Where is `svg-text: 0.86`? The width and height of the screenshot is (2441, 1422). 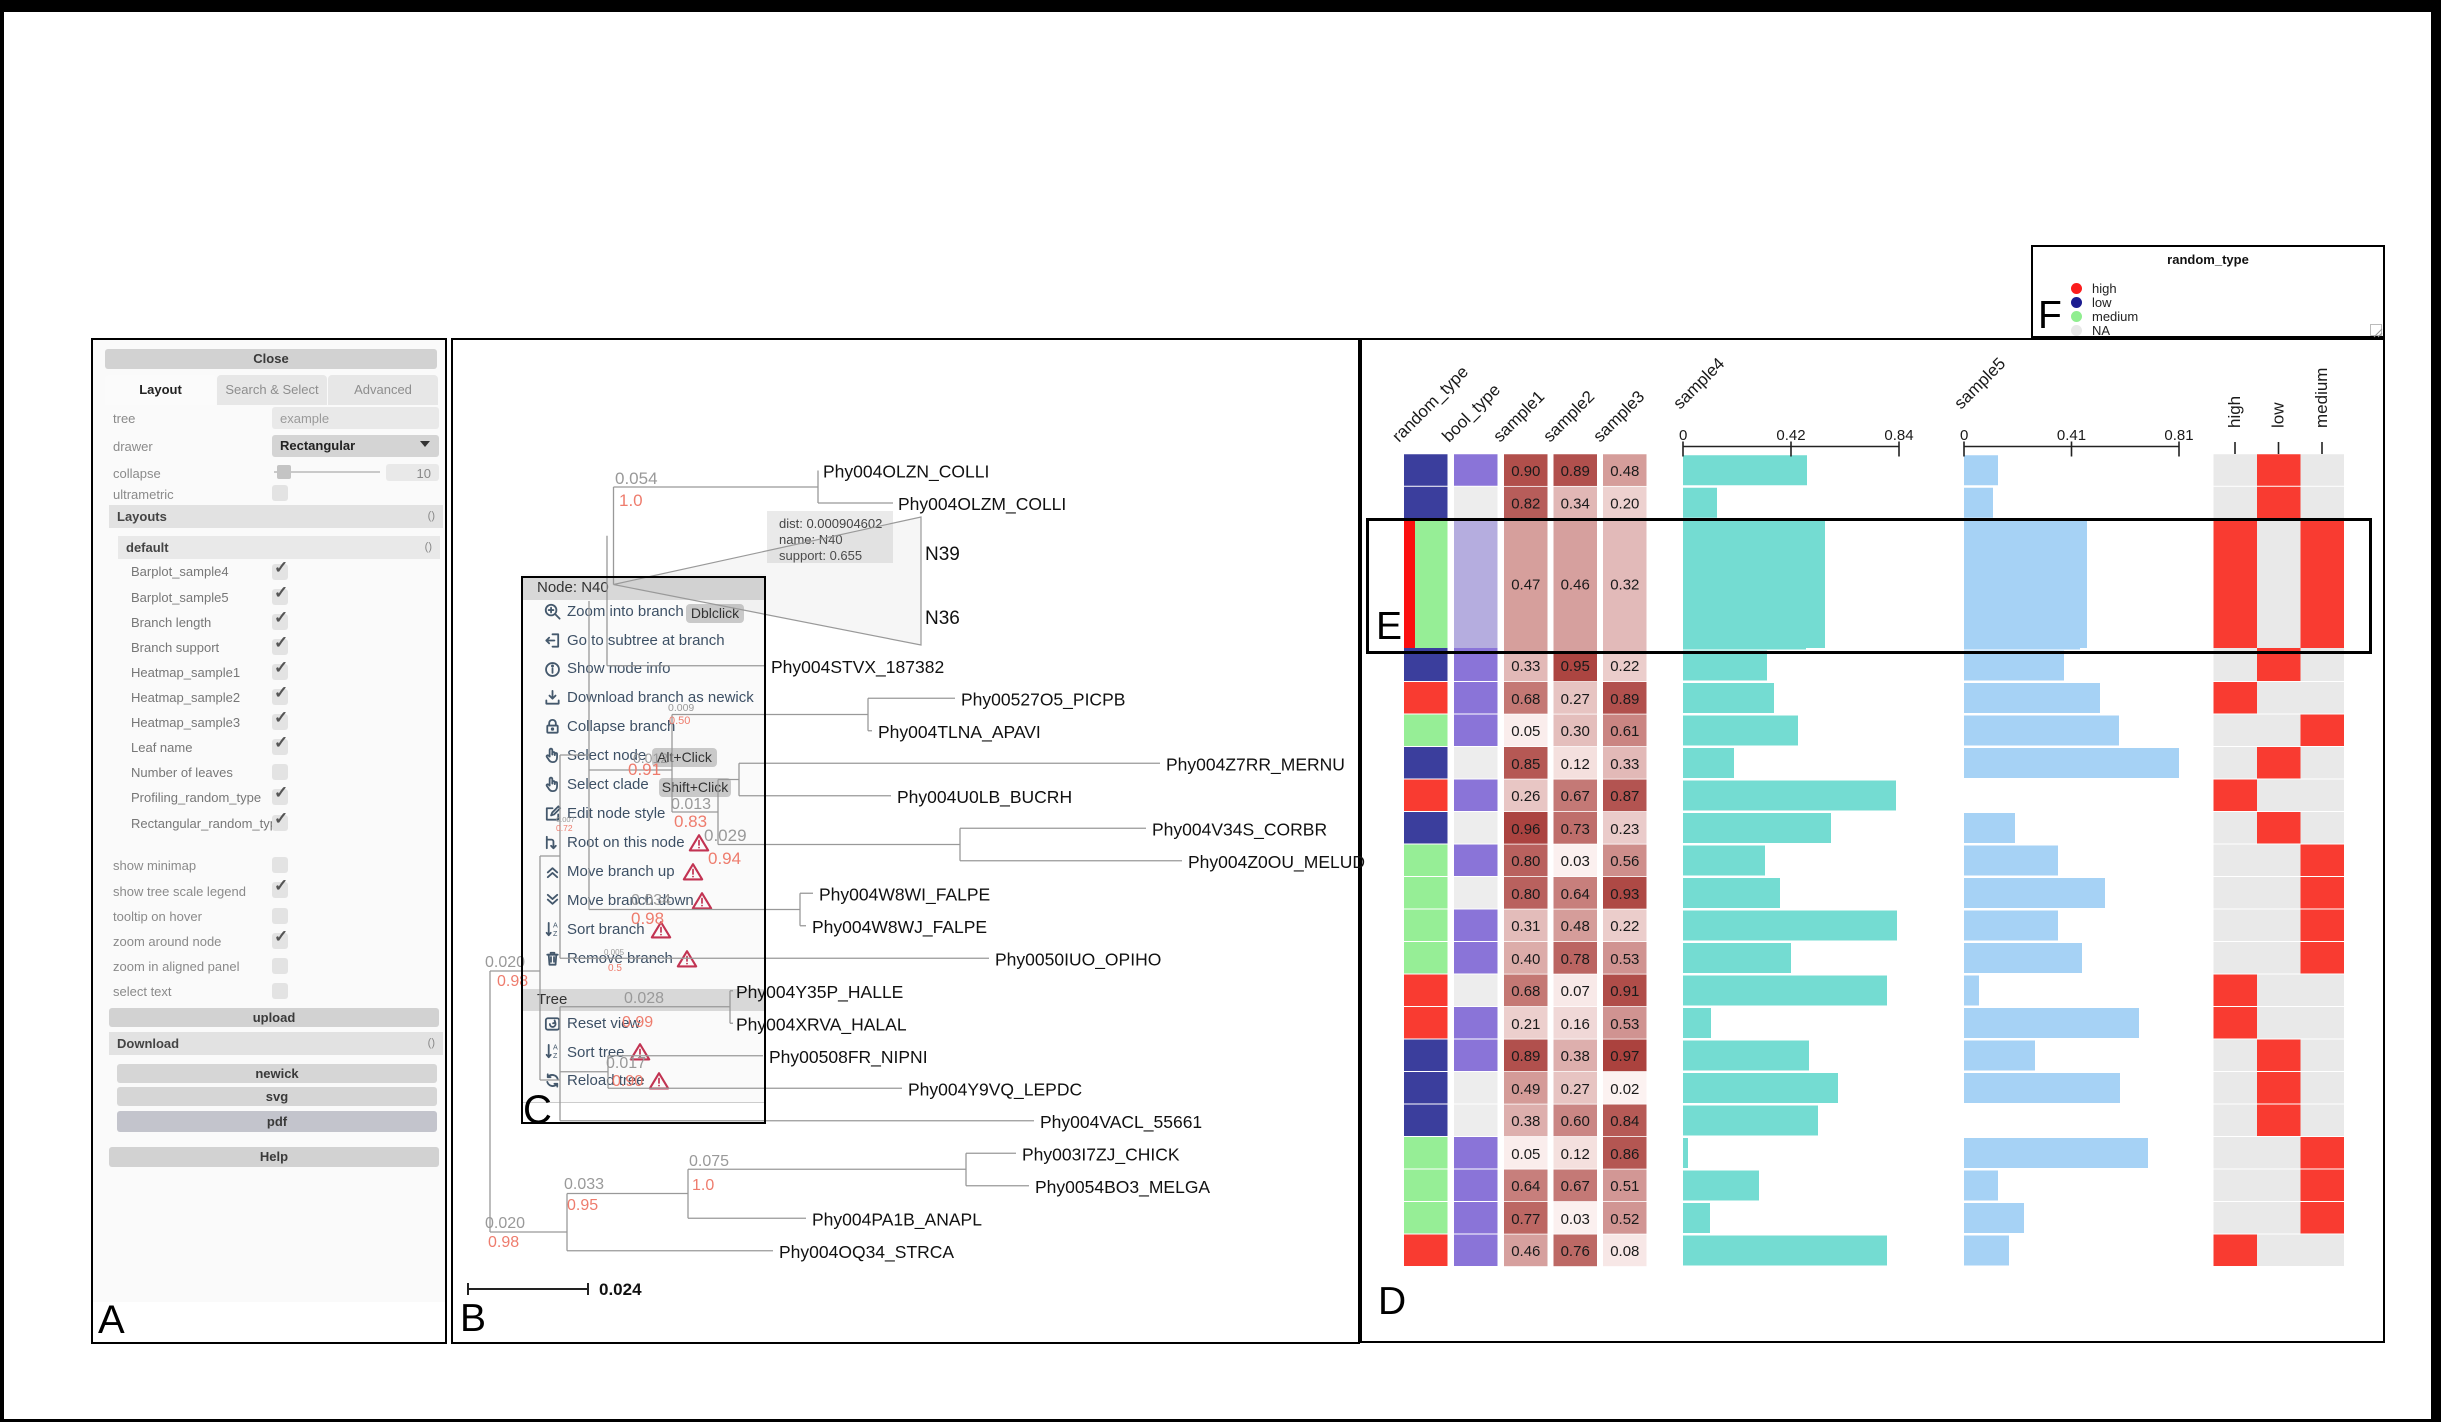
svg-text: 0.86 is located at coordinates (1624, 1154).